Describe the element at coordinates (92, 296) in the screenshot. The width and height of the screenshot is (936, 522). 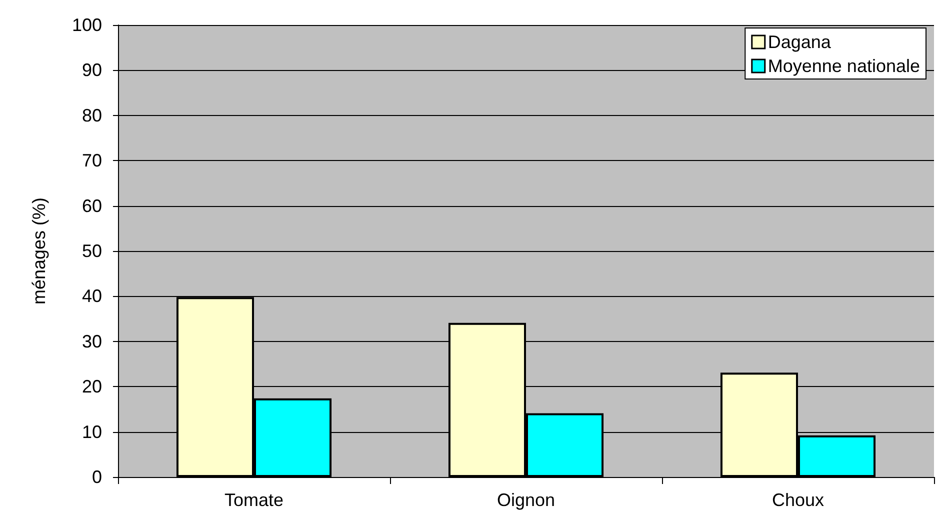
I see `y-tick-label: 40` at that location.